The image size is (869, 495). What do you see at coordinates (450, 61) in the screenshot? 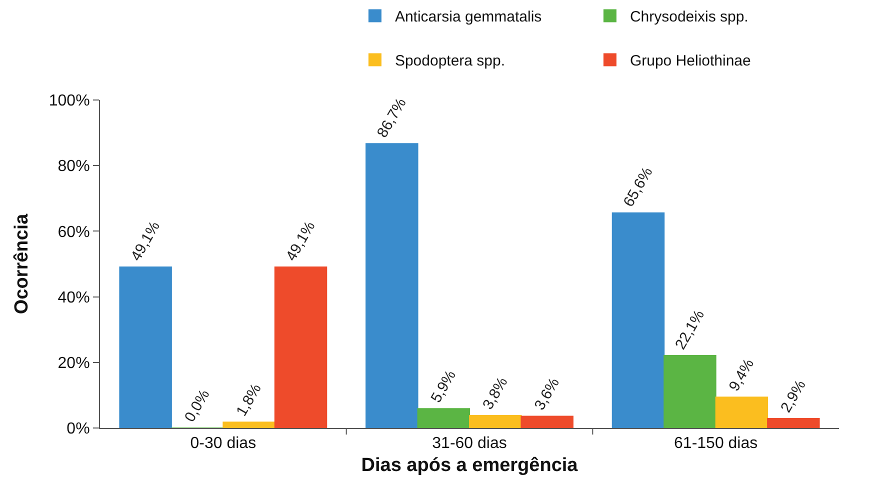
I see `legend-label: Spodoptera spp.` at bounding box center [450, 61].